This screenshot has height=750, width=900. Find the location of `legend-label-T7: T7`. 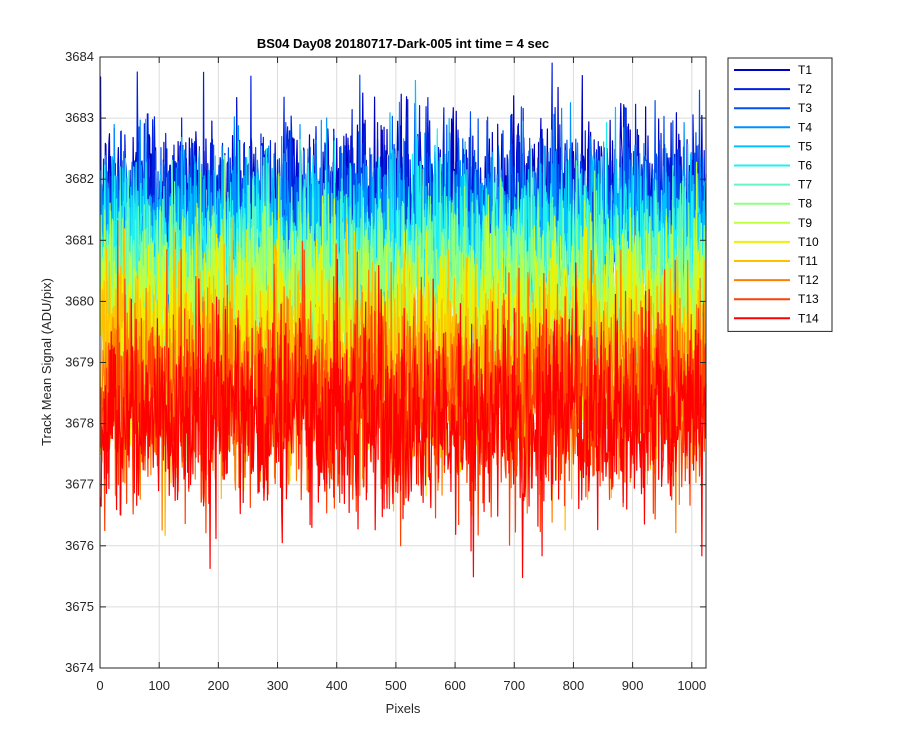

legend-label-T7: T7 is located at coordinates (805, 185).